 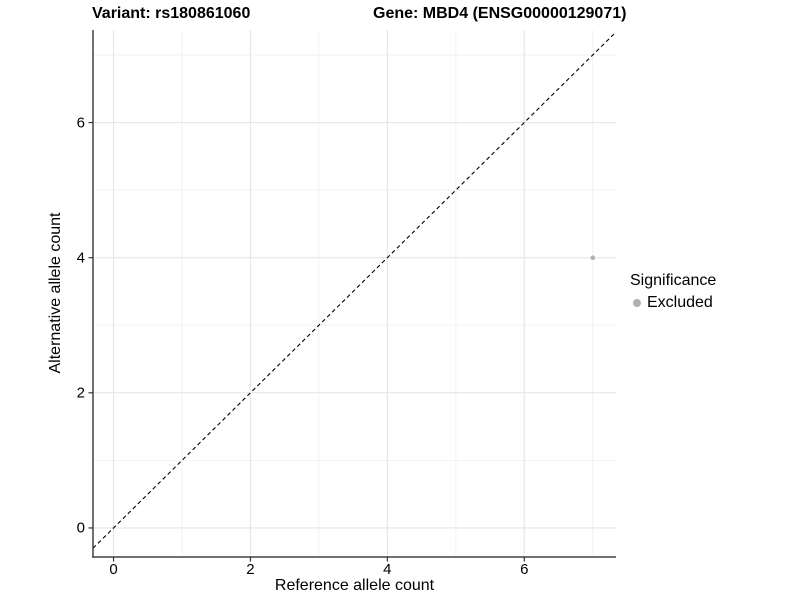 What do you see at coordinates (673, 280) in the screenshot?
I see `legend-title: Significance` at bounding box center [673, 280].